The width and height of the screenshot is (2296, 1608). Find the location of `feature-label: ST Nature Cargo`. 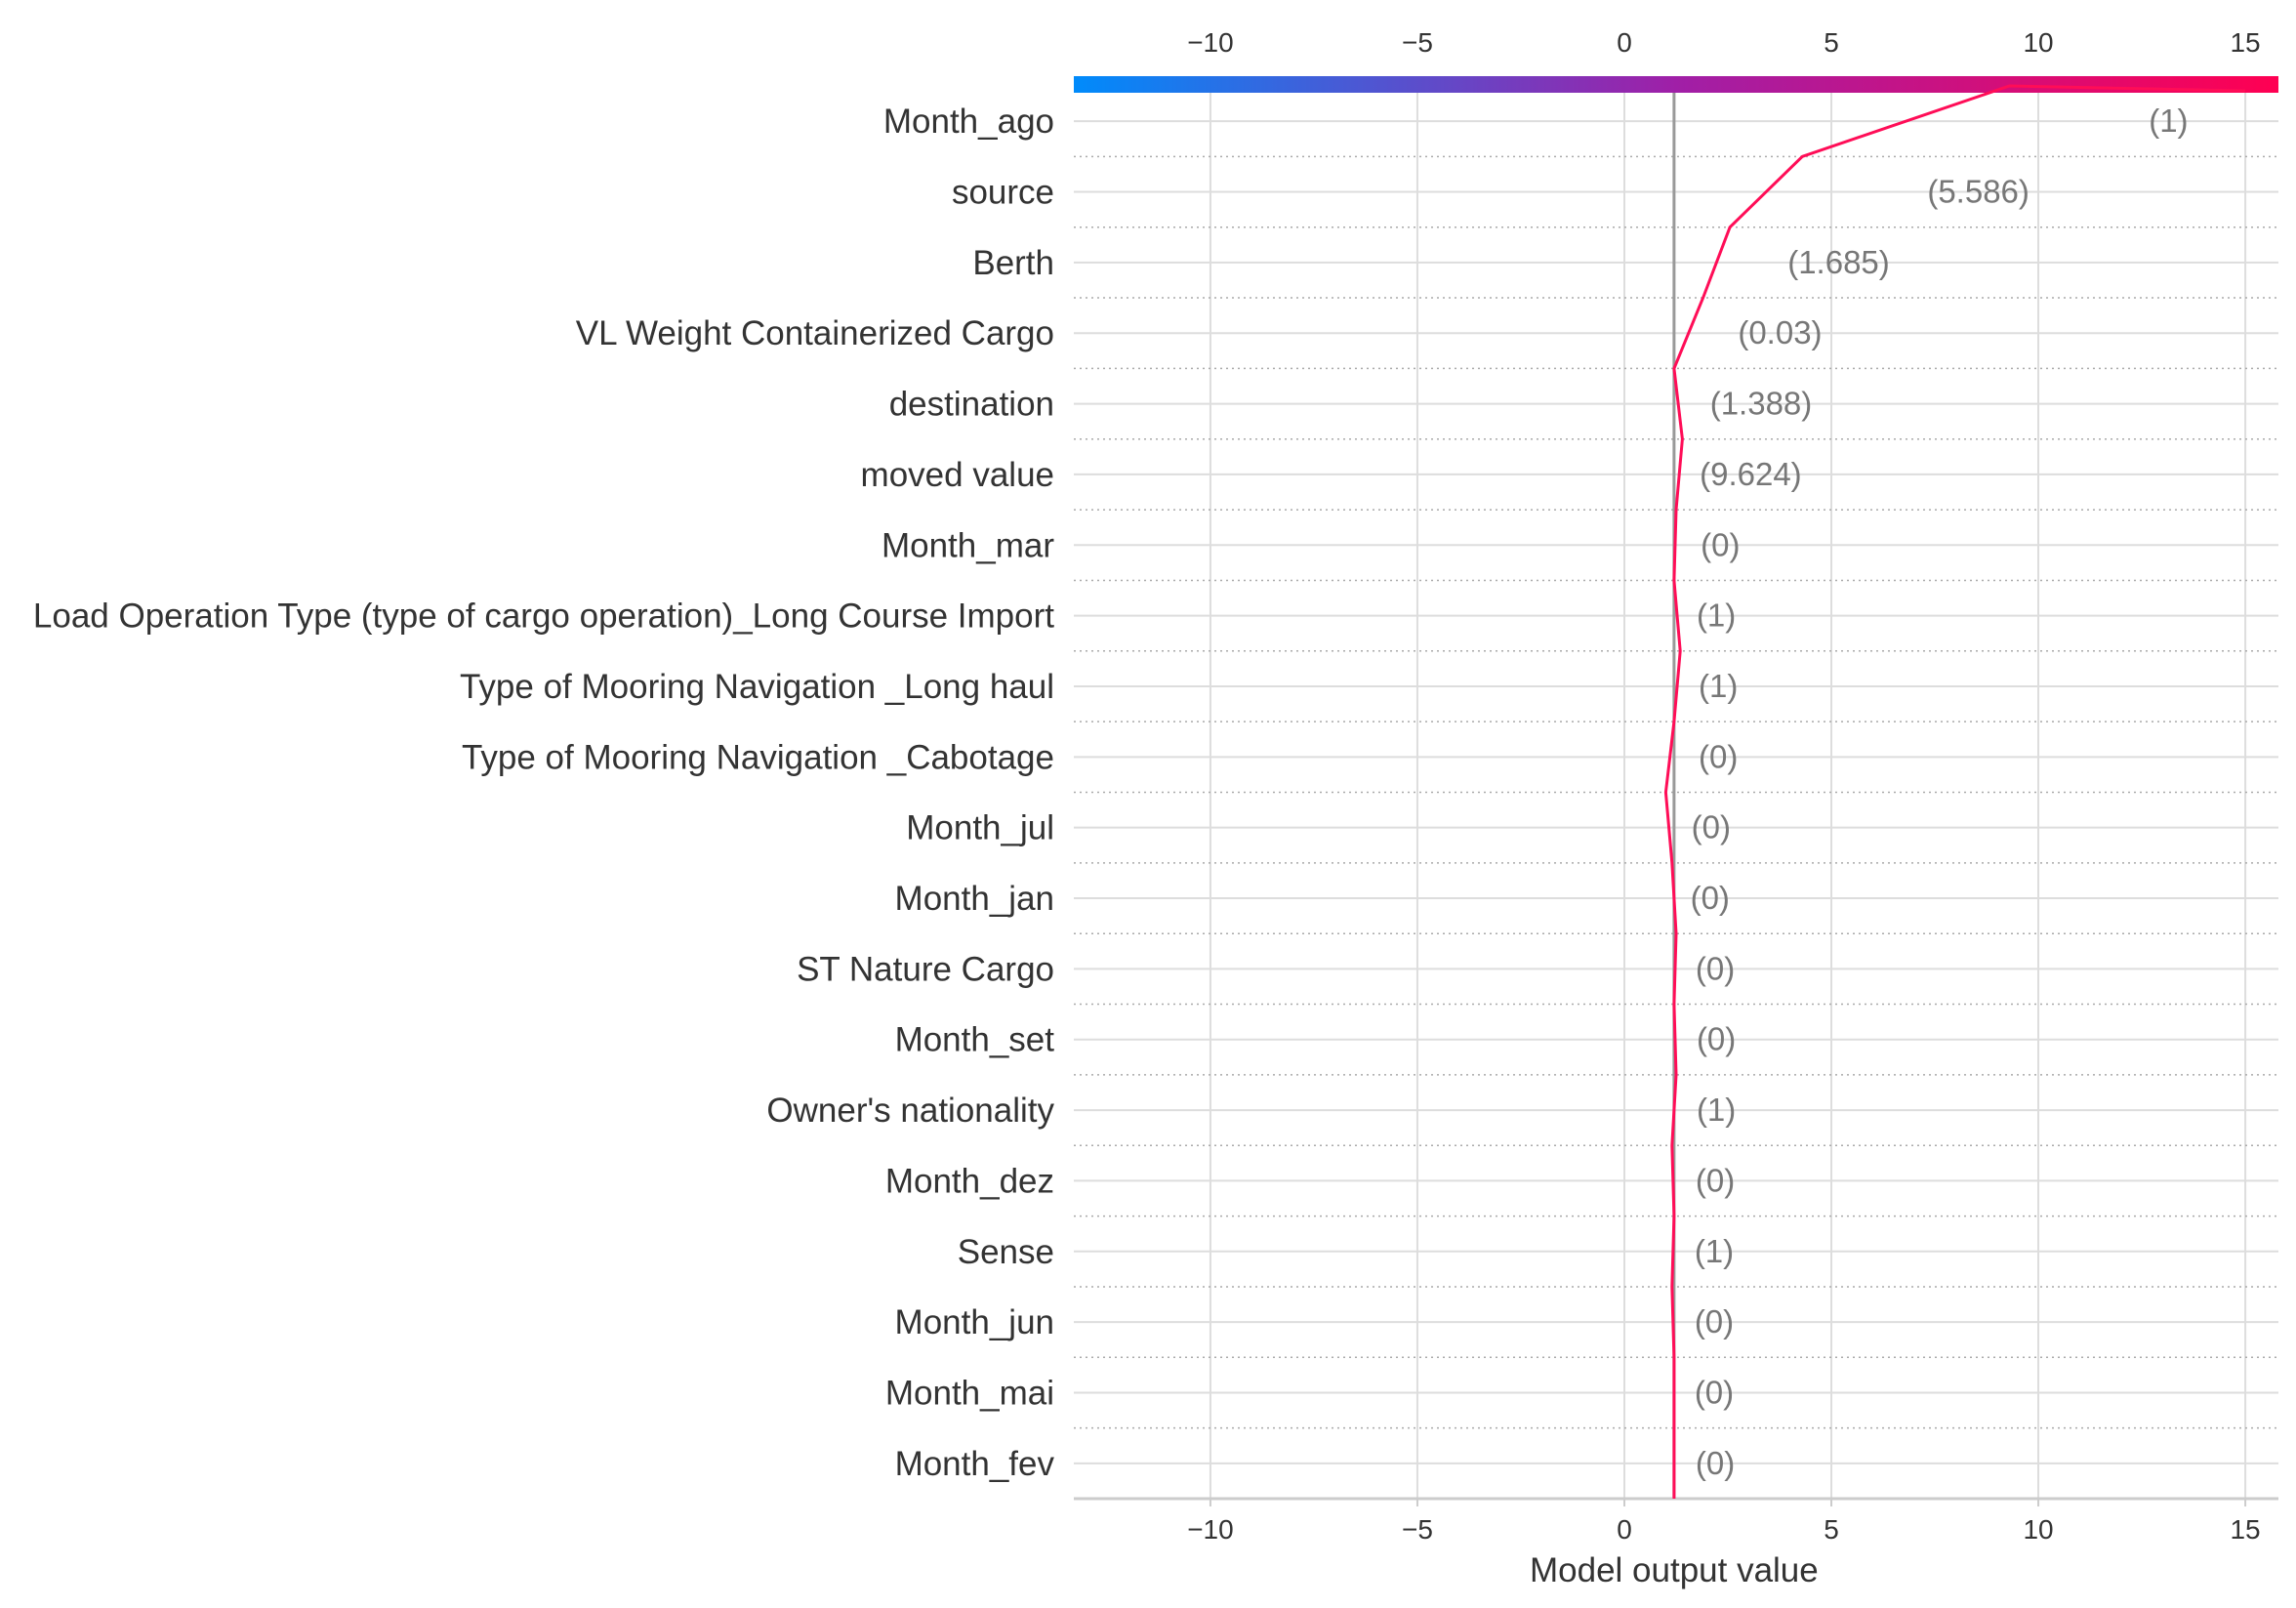

feature-label: ST Nature Cargo is located at coordinates (925, 969).